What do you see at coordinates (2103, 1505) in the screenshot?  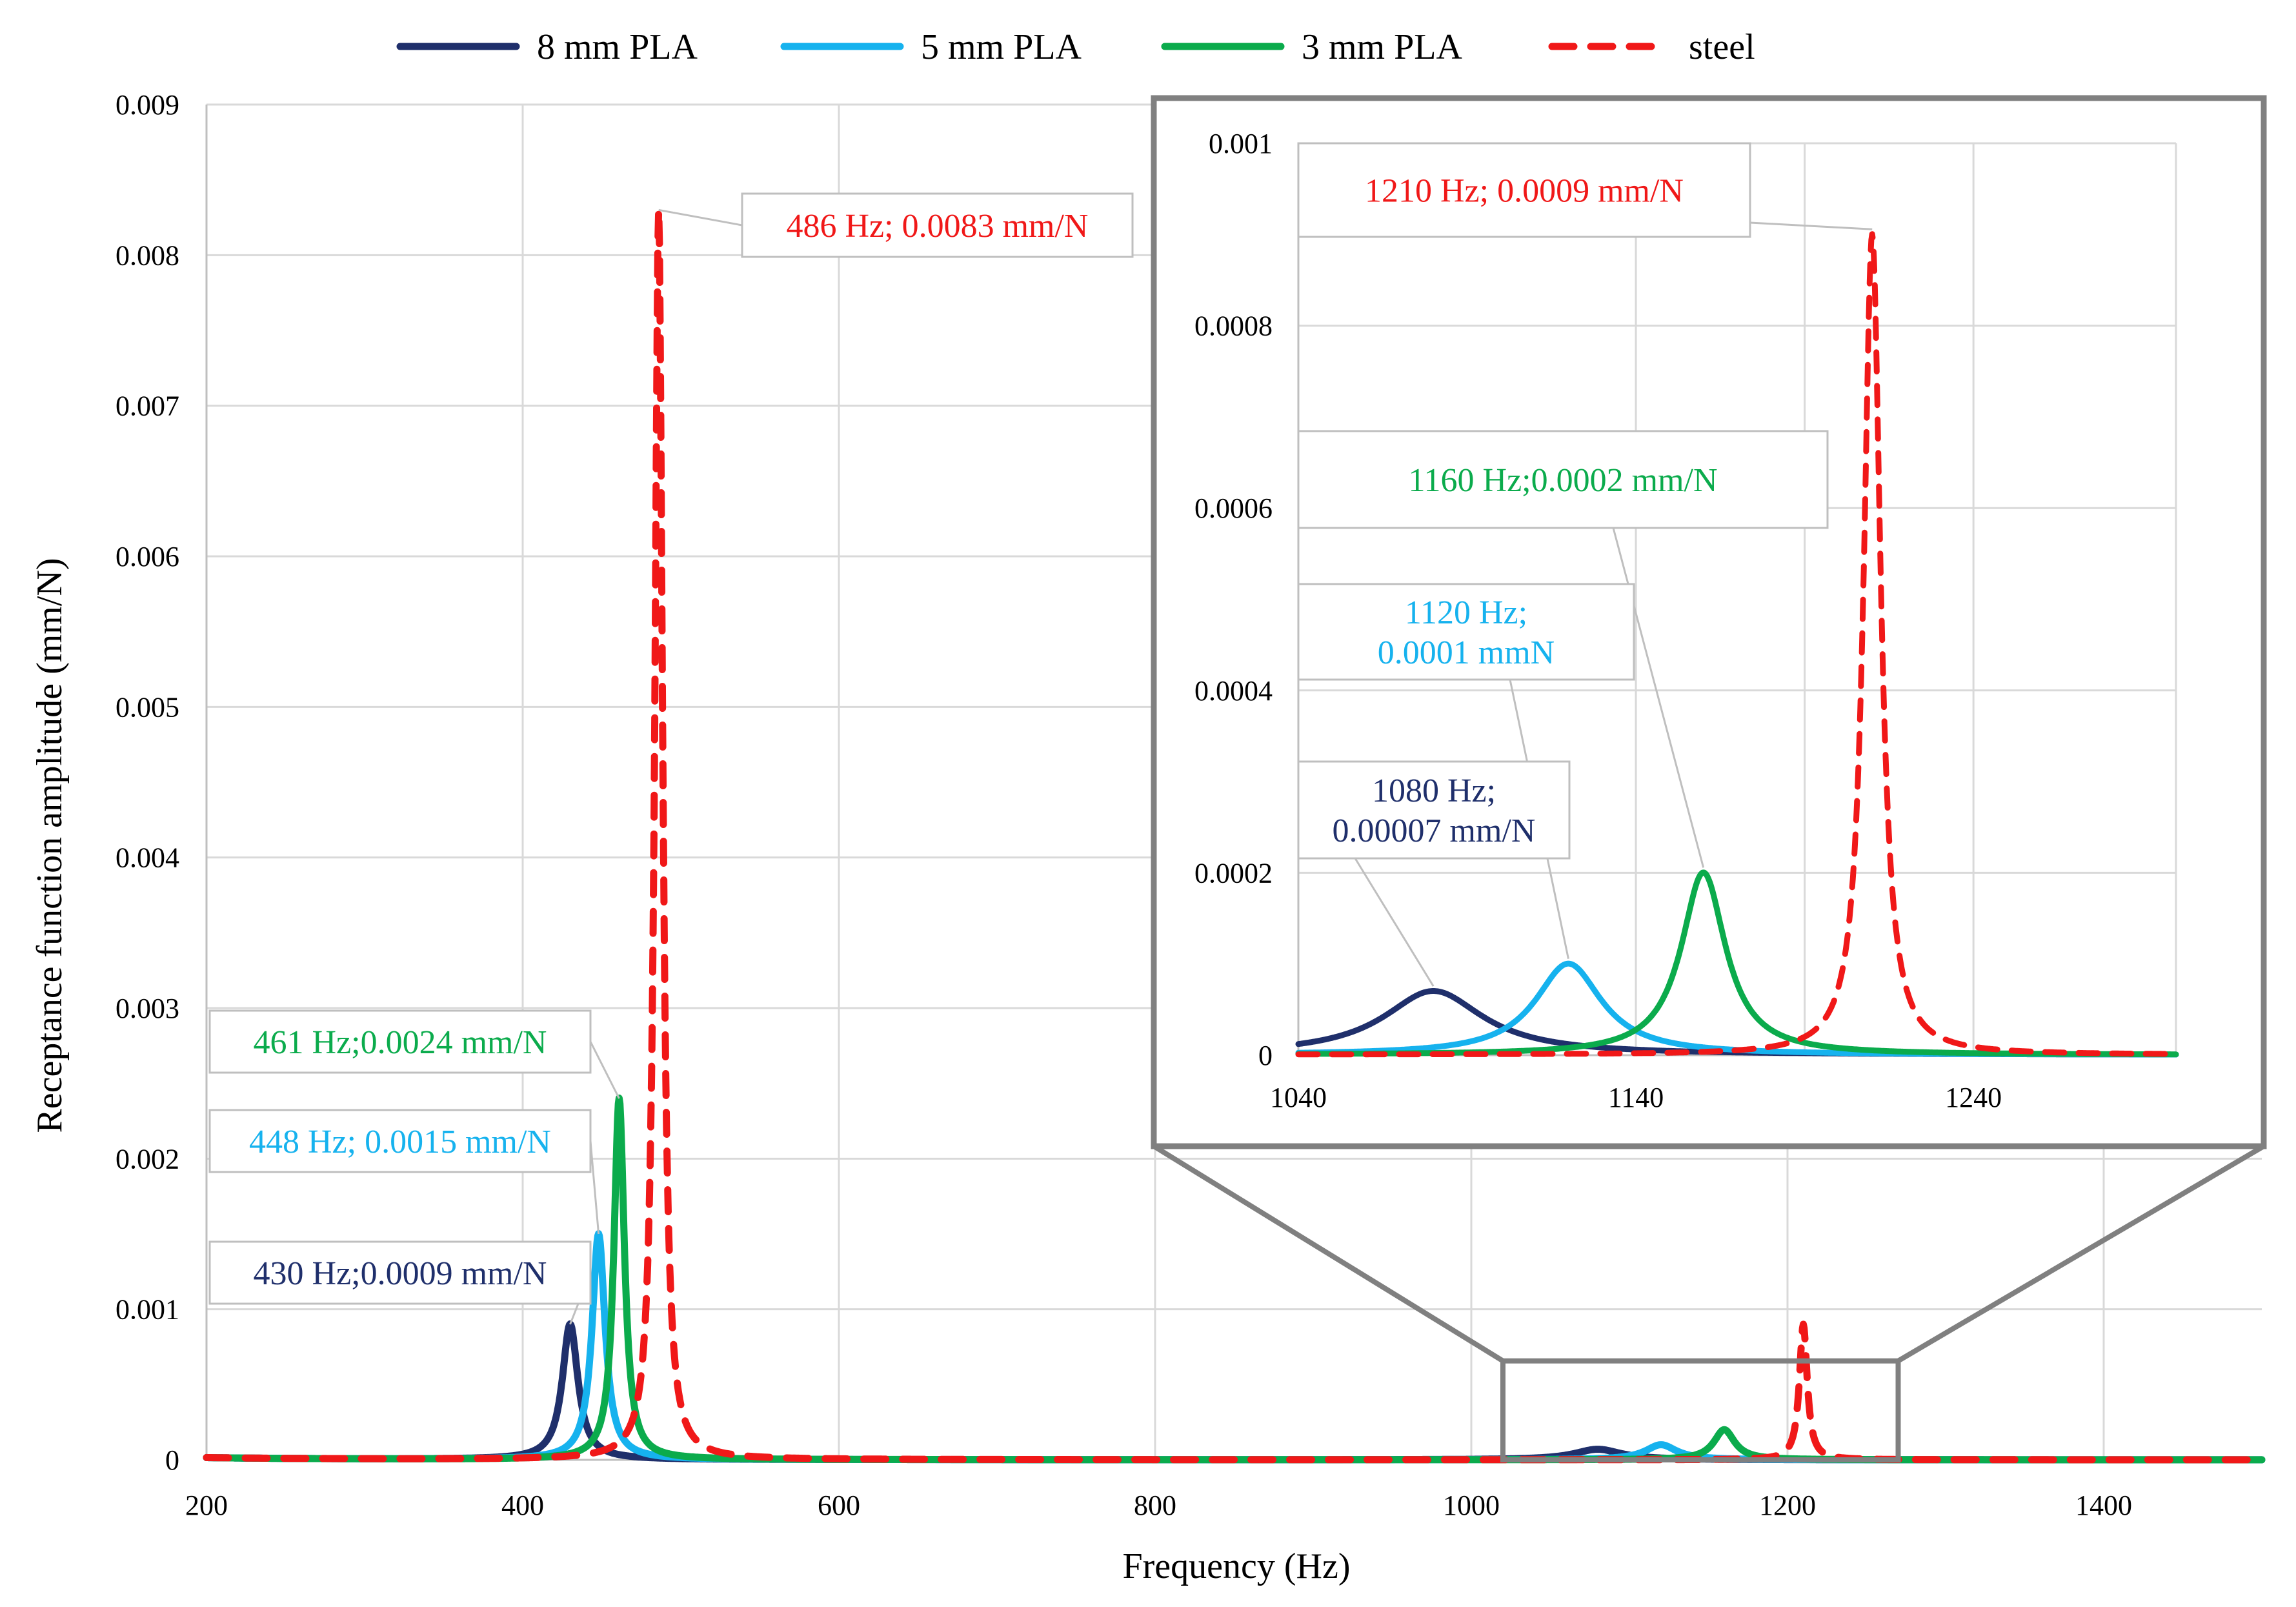 I see `main-x-tick-label: 1400` at bounding box center [2103, 1505].